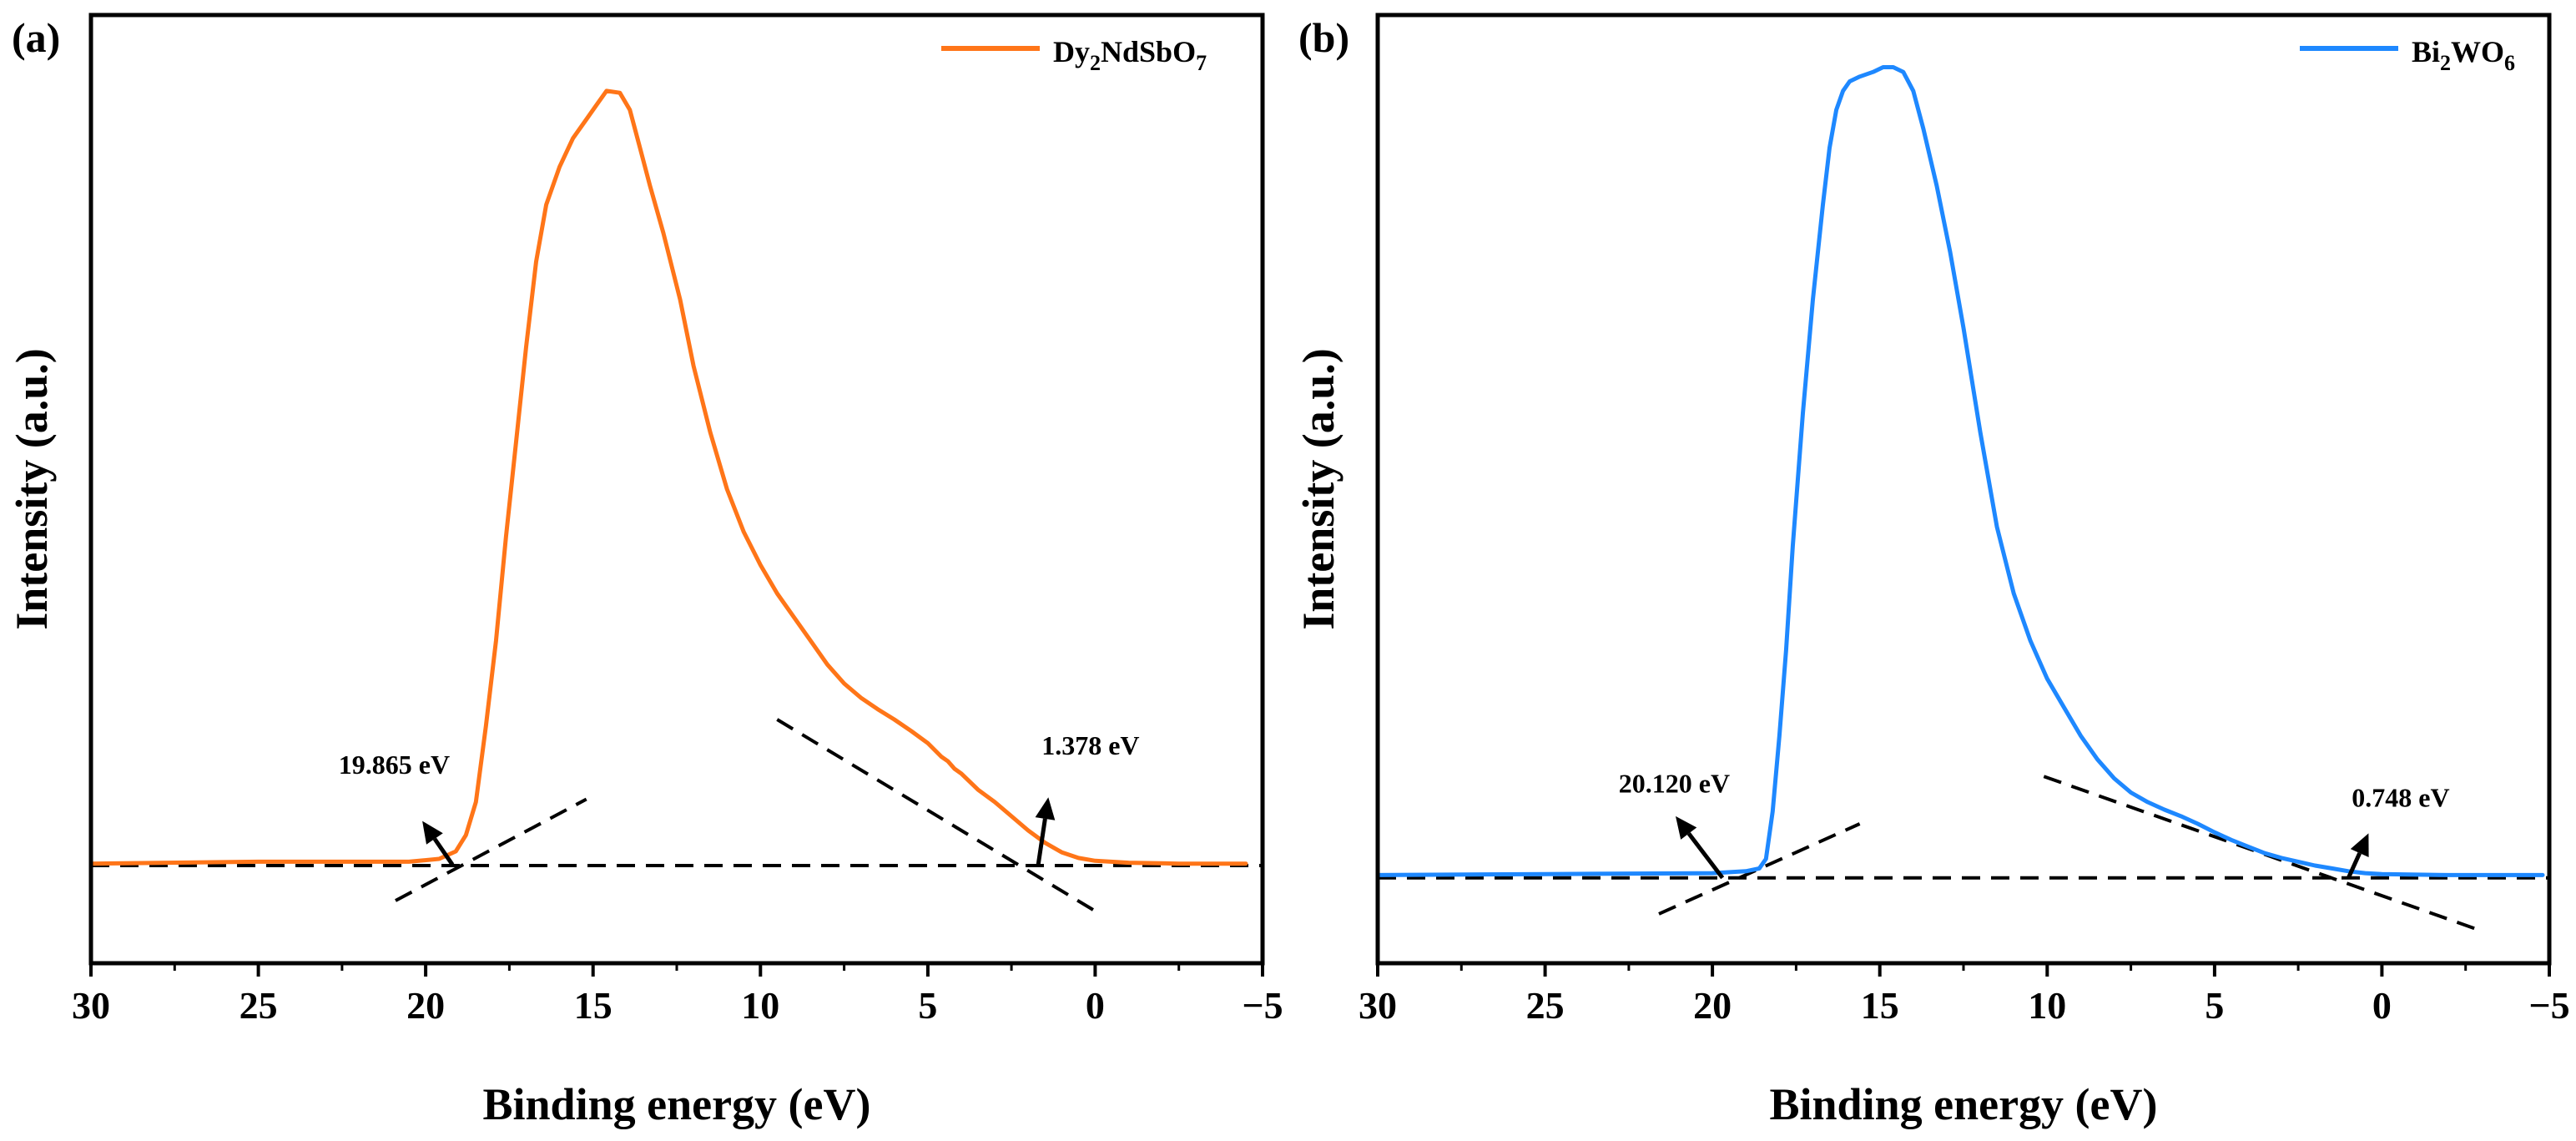 This screenshot has height=1141, width=2576. I want to click on annotation-label: 1.378 eV, so click(1090, 745).